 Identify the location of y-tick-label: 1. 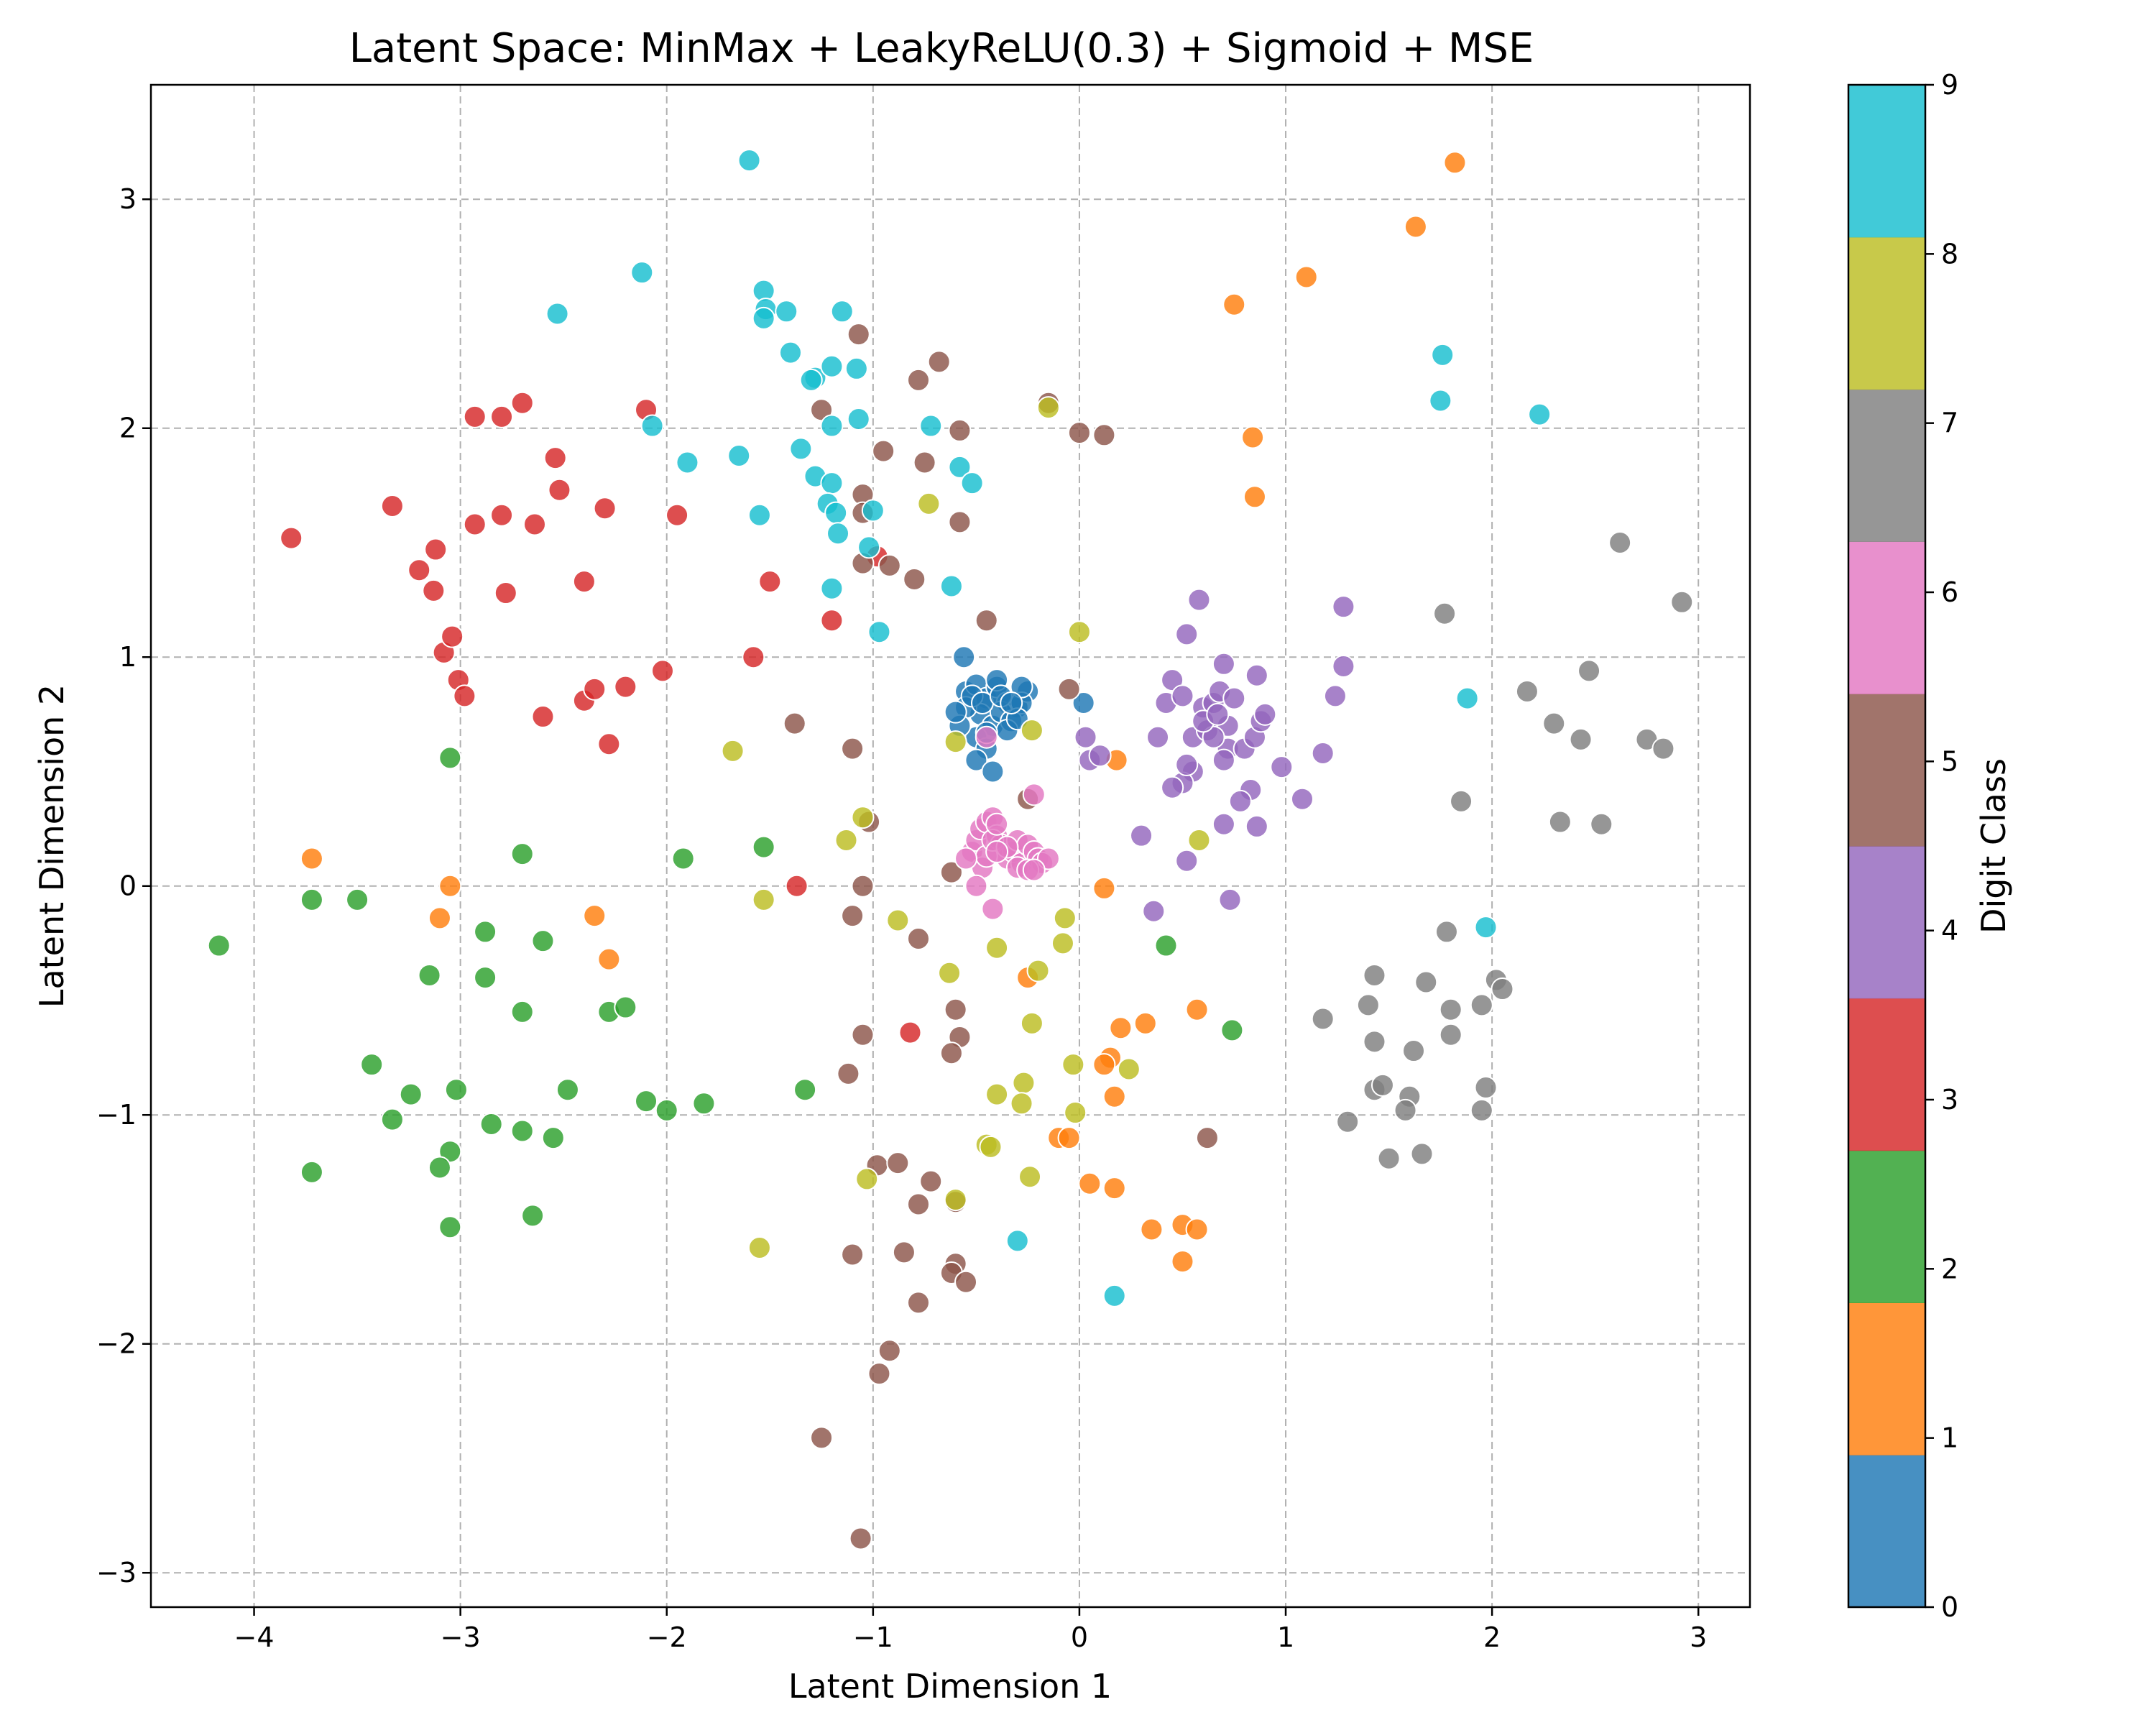
(128, 657).